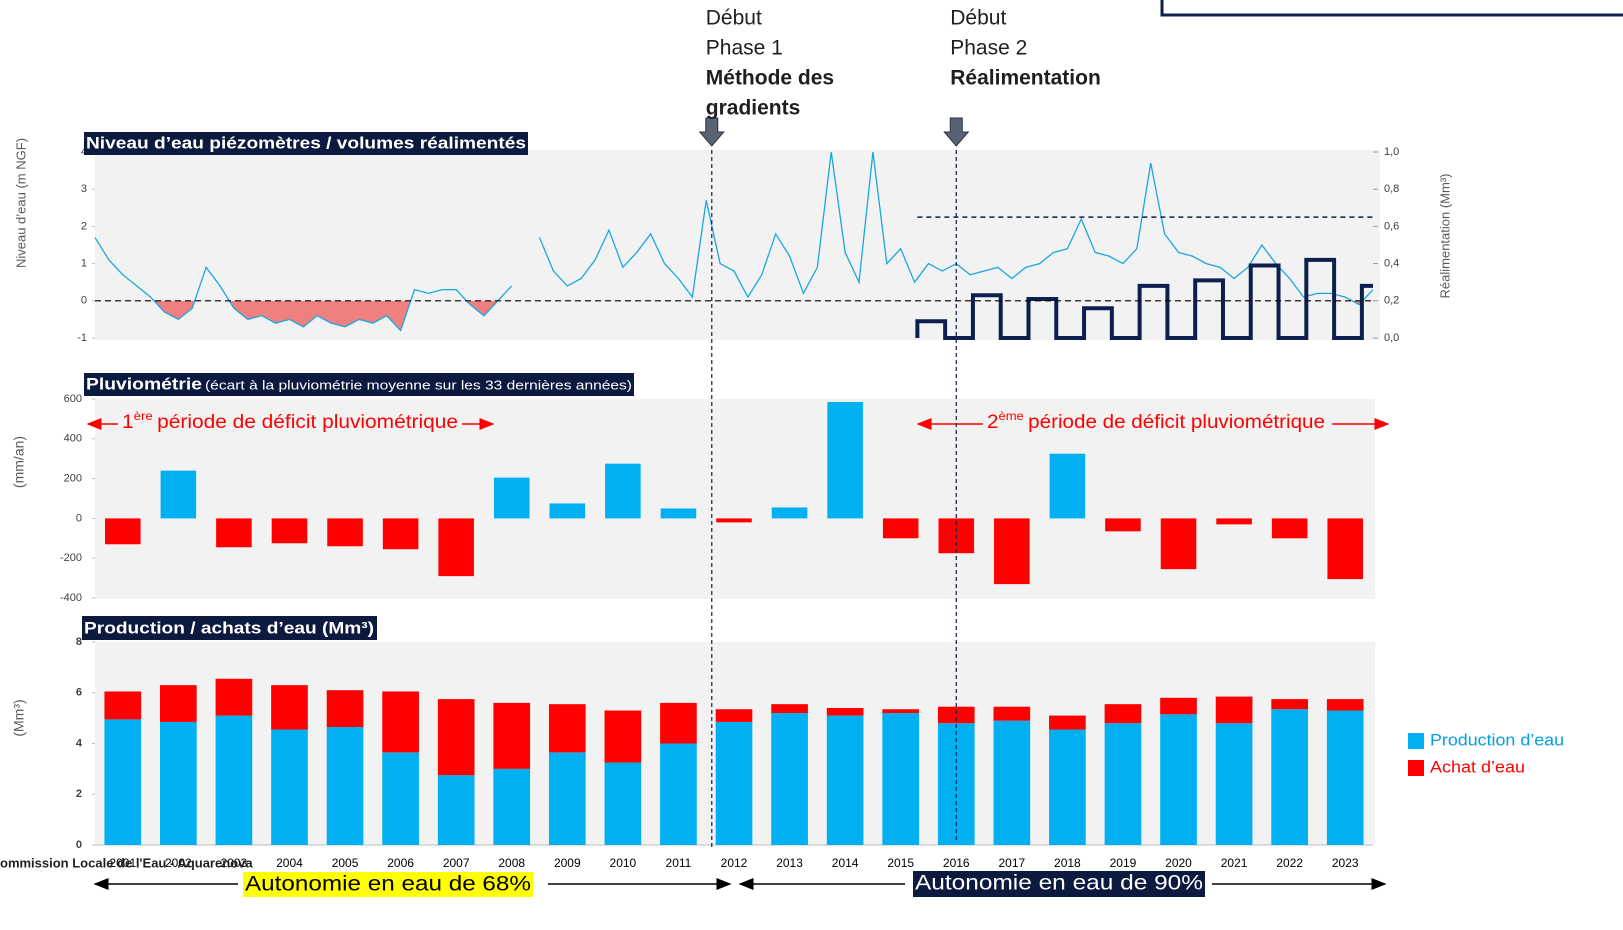 The height and width of the screenshot is (930, 1623). I want to click on x-tick-label: 2002, so click(178, 863).